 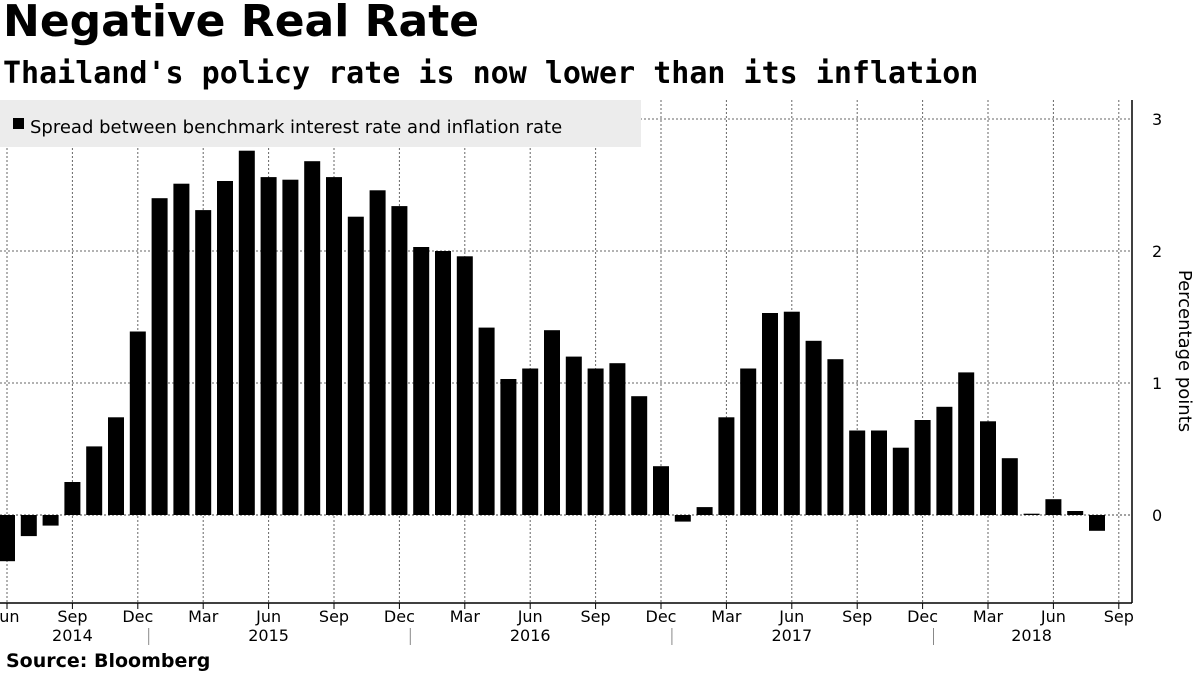 What do you see at coordinates (268, 635) in the screenshot?
I see `x-year-label: 2015` at bounding box center [268, 635].